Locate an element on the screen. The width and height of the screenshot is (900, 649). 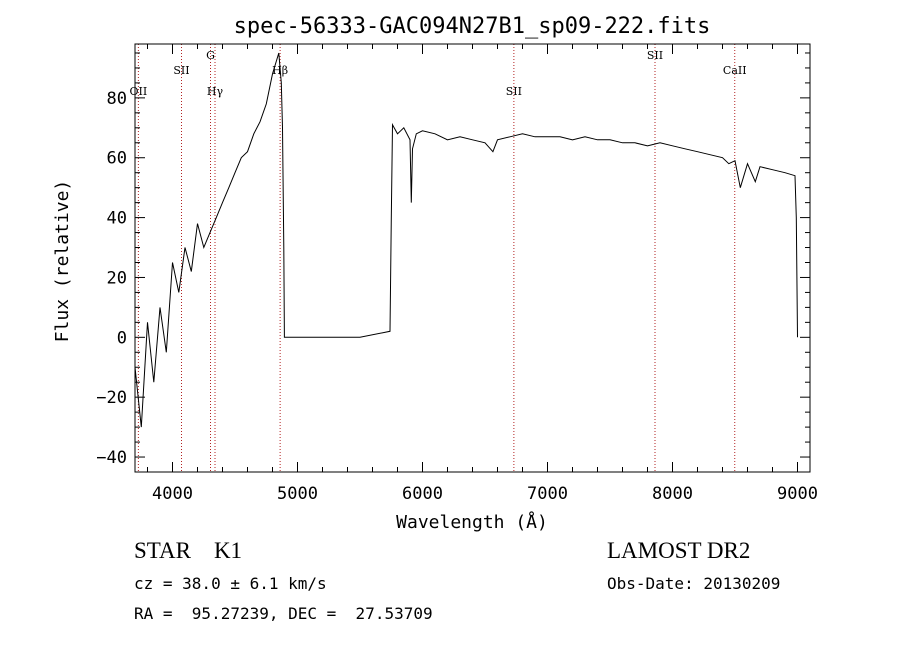
redshift-cz: cz = 38.0 ± 6.1 km/s is located at coordinates (230, 583).